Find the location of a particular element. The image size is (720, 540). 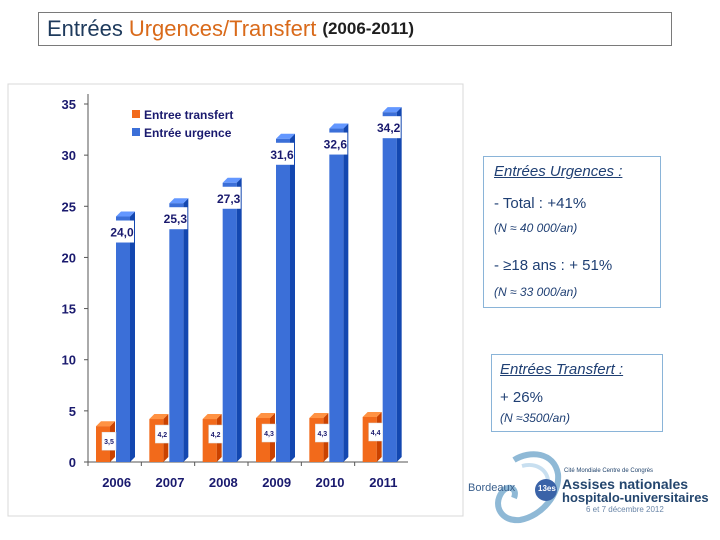

urgences-total-row: - Total : +41% is located at coordinates (540, 204).